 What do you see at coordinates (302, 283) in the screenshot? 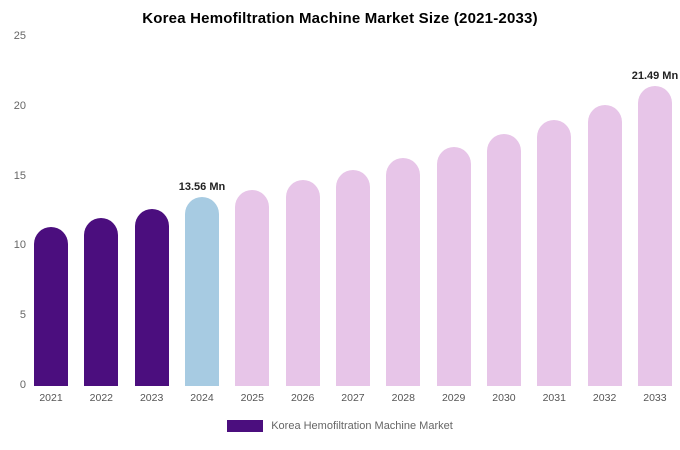
I see `bar-2026` at bounding box center [302, 283].